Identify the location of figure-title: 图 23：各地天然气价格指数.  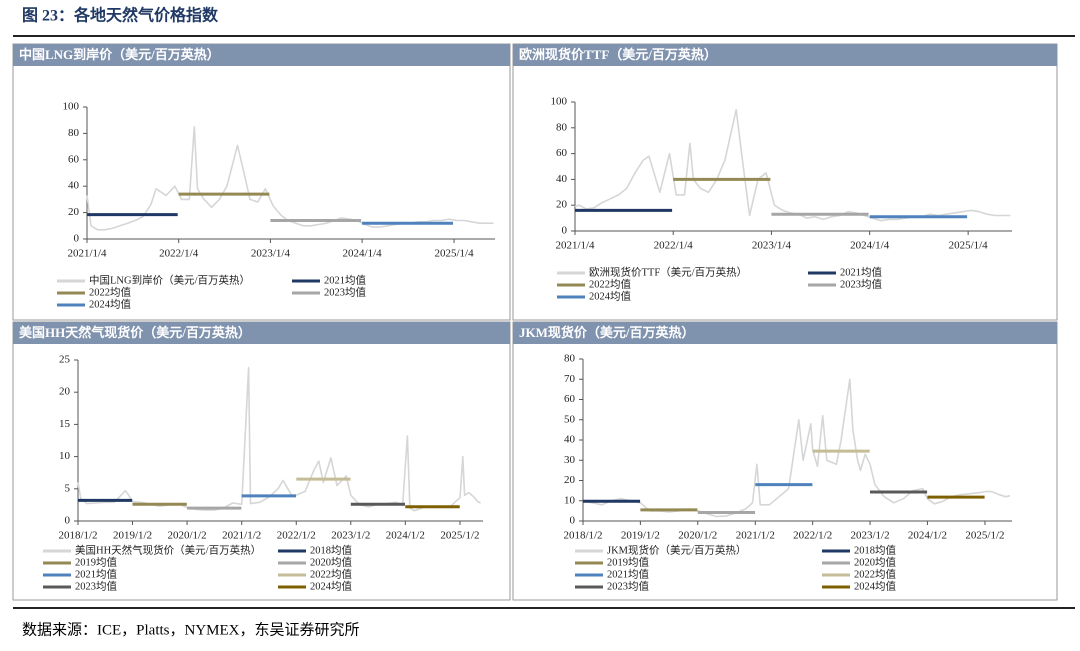
(120, 15).